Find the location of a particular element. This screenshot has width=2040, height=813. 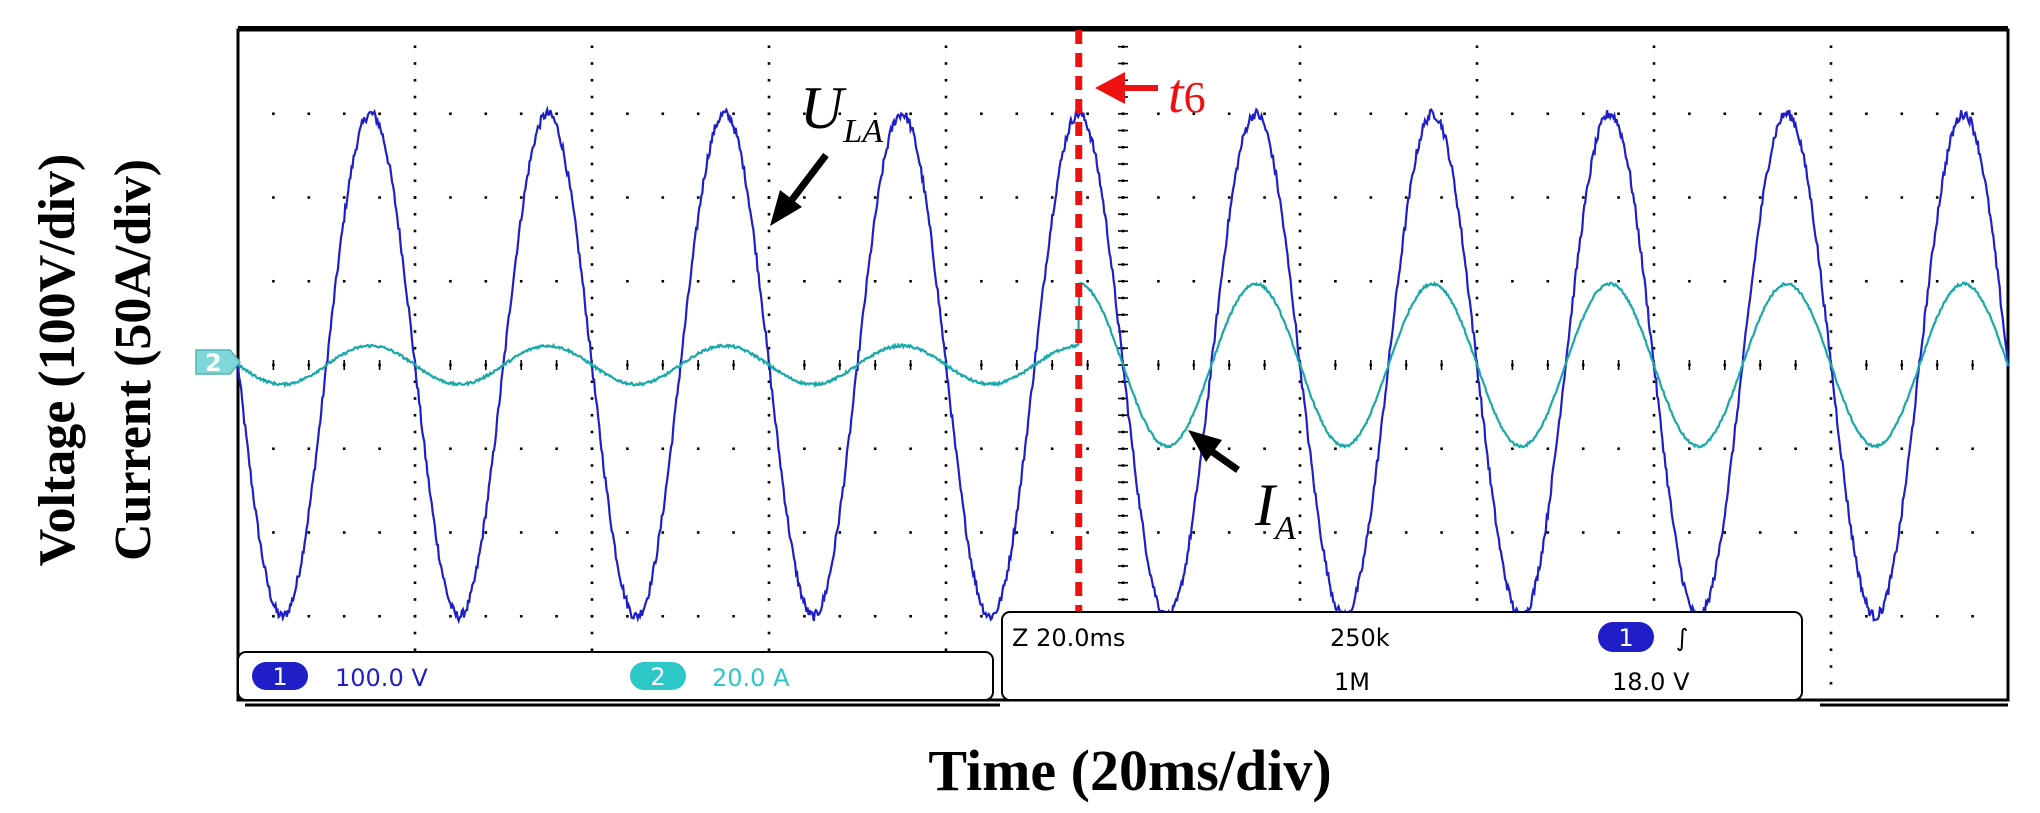

x-axis-label: Time (20ms/div) is located at coordinates (1129, 770).